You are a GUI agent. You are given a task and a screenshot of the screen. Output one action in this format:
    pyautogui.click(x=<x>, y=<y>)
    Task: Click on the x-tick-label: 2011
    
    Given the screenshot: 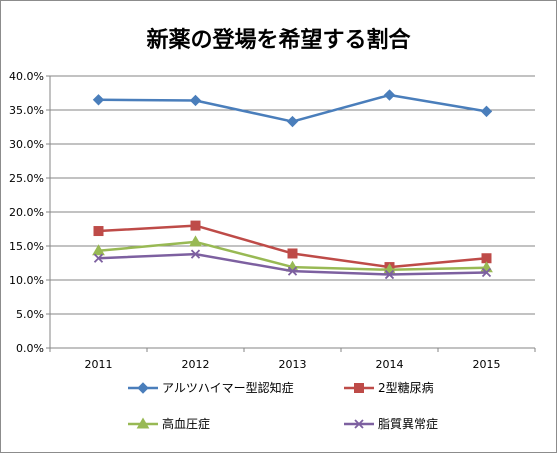 What is the action you would take?
    pyautogui.click(x=99, y=364)
    